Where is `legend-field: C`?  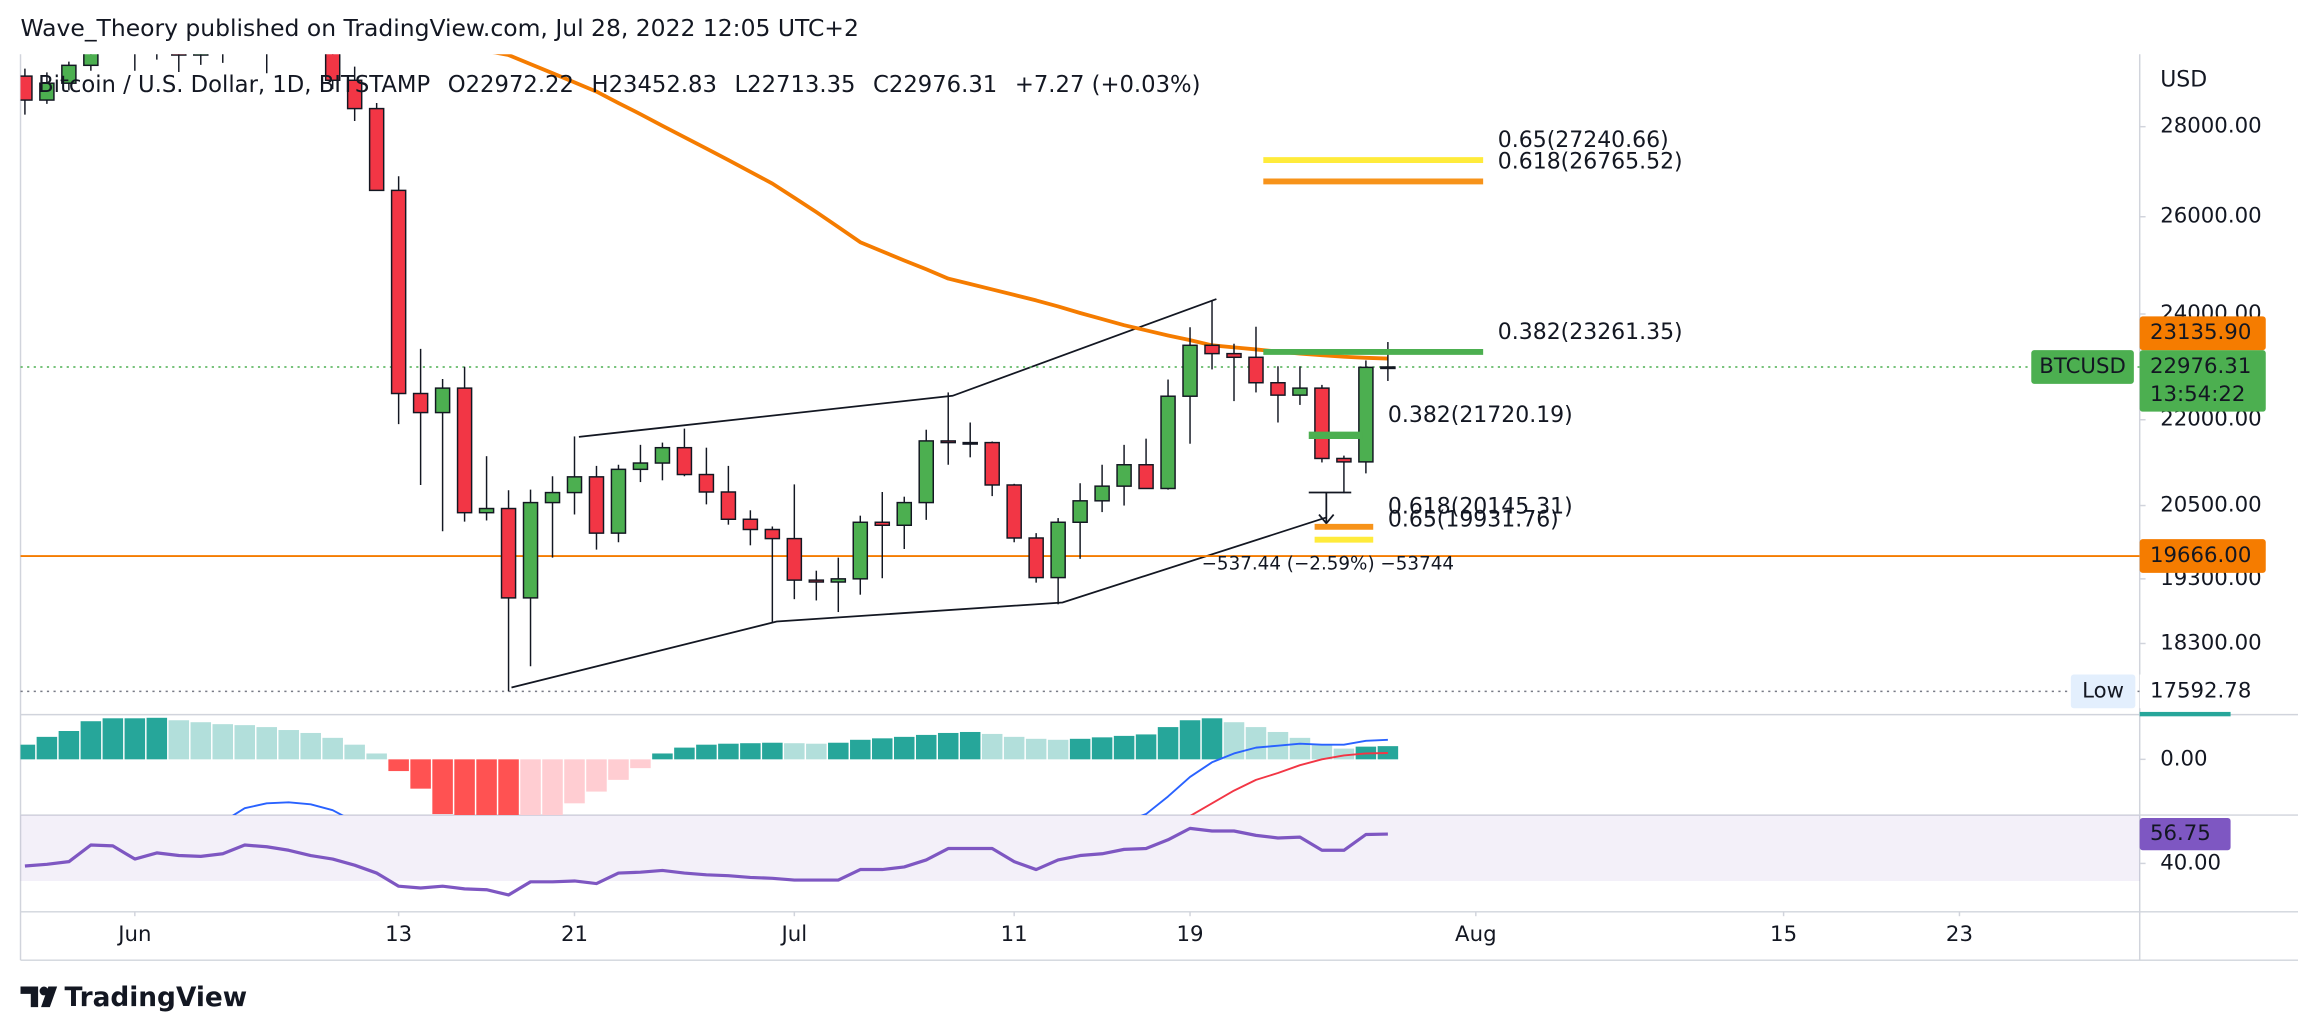
legend-field: C is located at coordinates (881, 85).